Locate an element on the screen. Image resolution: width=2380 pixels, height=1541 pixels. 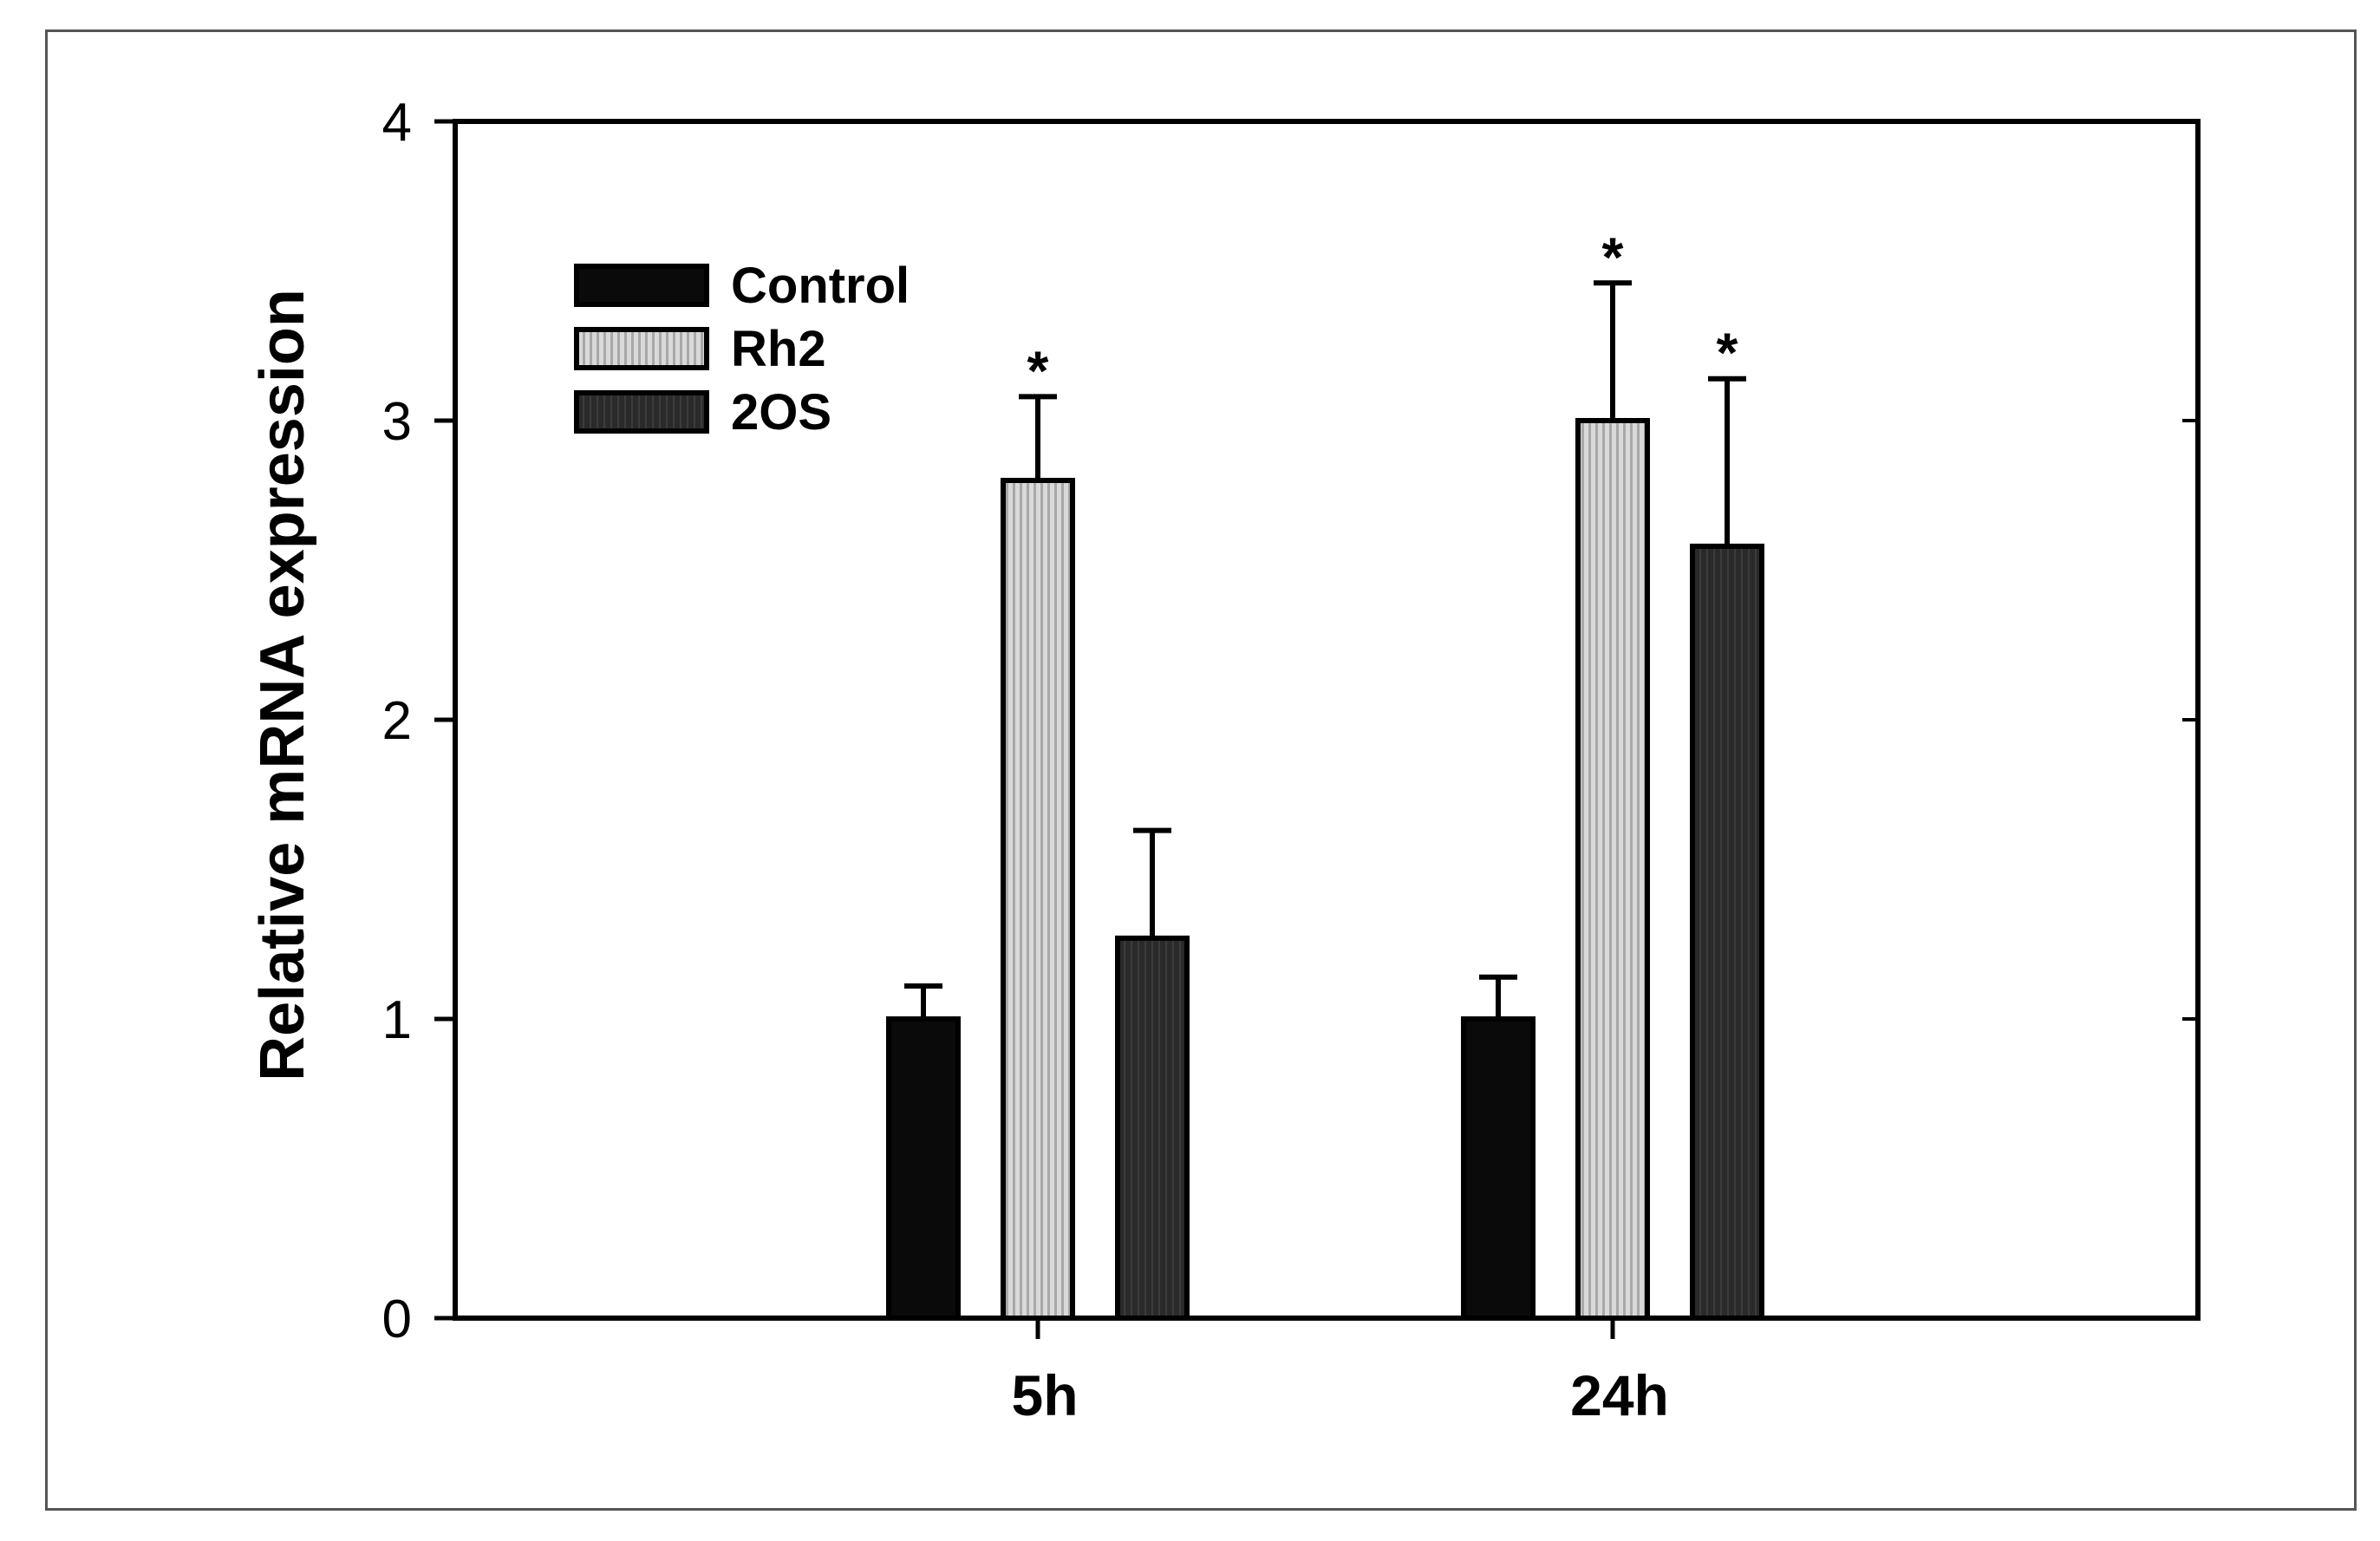
bar-control-24h is located at coordinates (1498, 1168).